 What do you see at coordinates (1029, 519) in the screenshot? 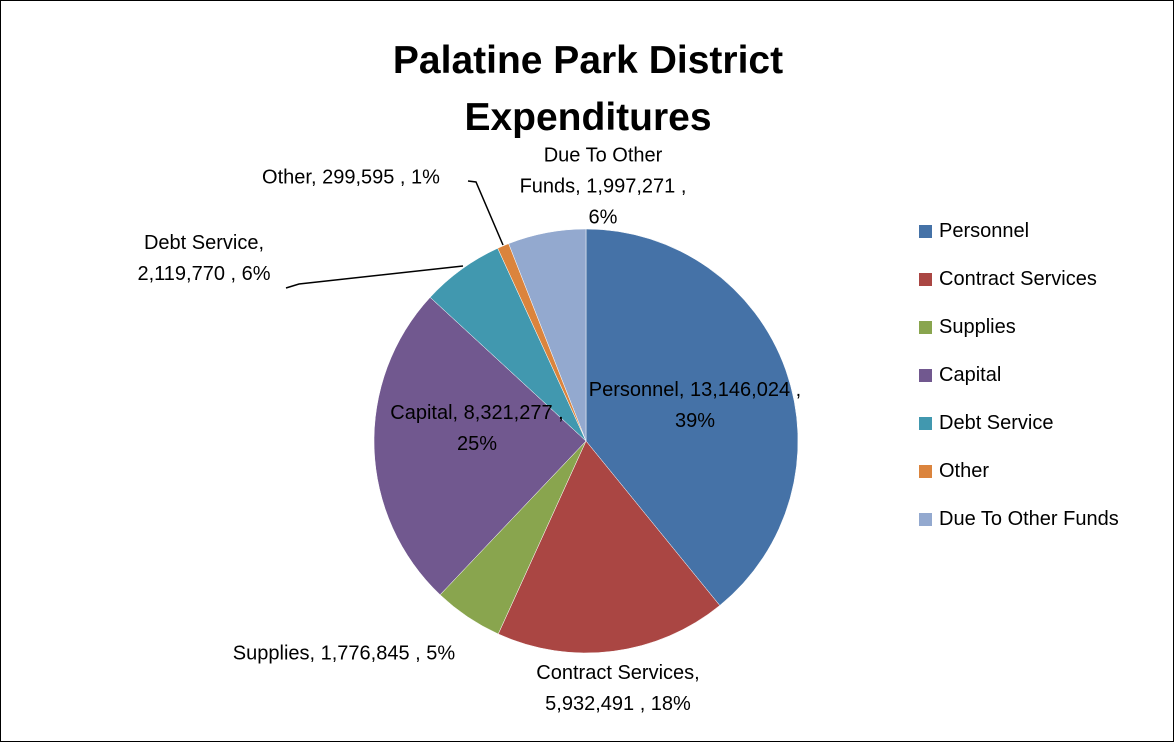
I see `legend-label: Due To Other Funds` at bounding box center [1029, 519].